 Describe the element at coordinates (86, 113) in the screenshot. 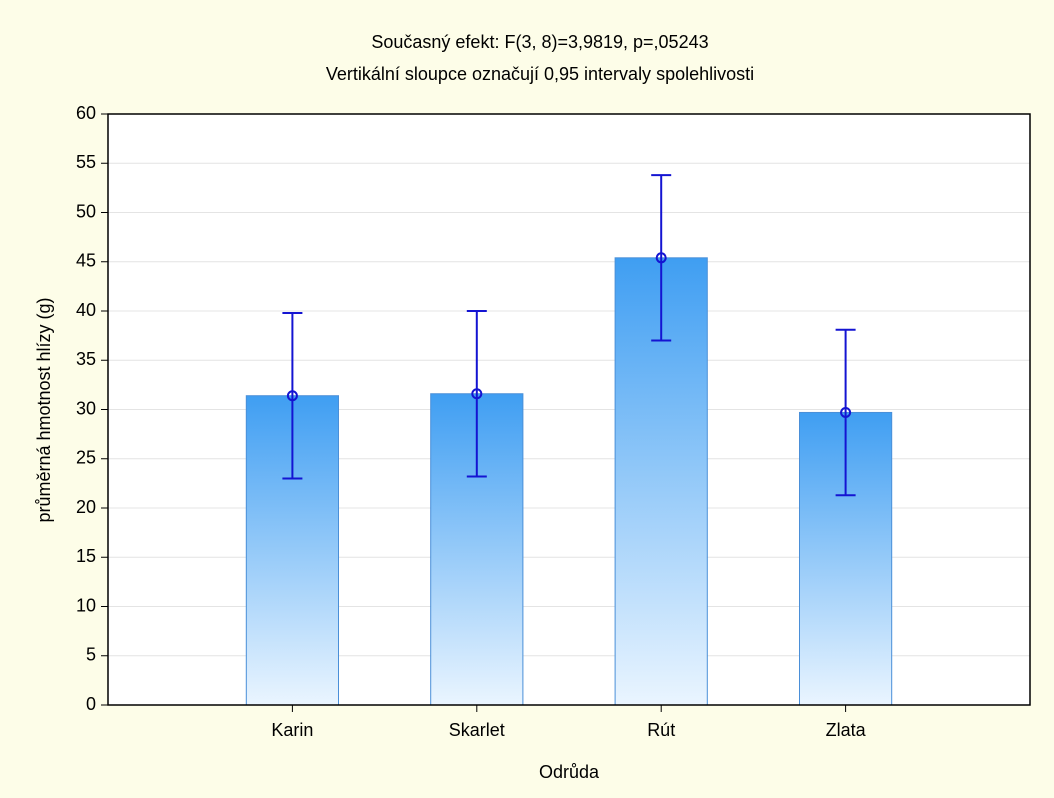

I see `y-tick-label: 60` at that location.